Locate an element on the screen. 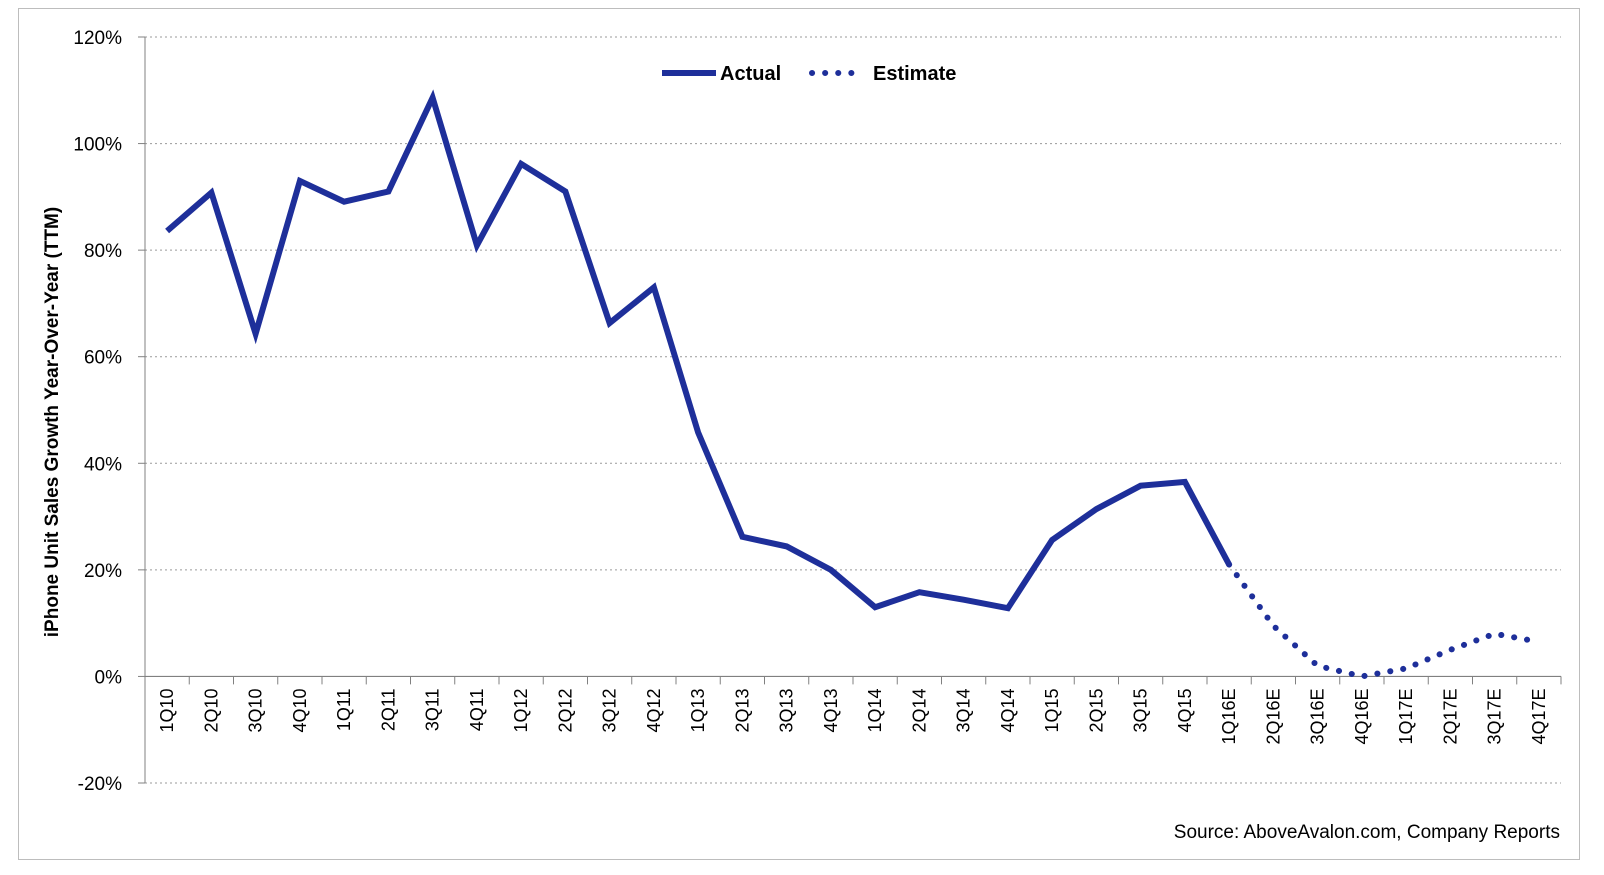 This screenshot has height=875, width=1604. y-tick-labels: -20% 0% 20% 40% 60% 80% 100% 120% is located at coordinates (97, 411).